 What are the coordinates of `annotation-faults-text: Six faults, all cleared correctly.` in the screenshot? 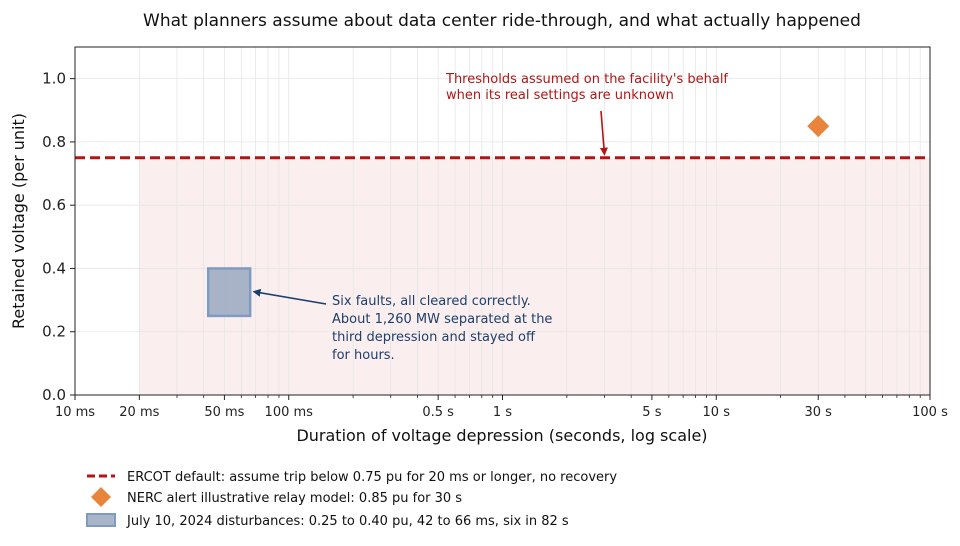 It's located at (431, 301).